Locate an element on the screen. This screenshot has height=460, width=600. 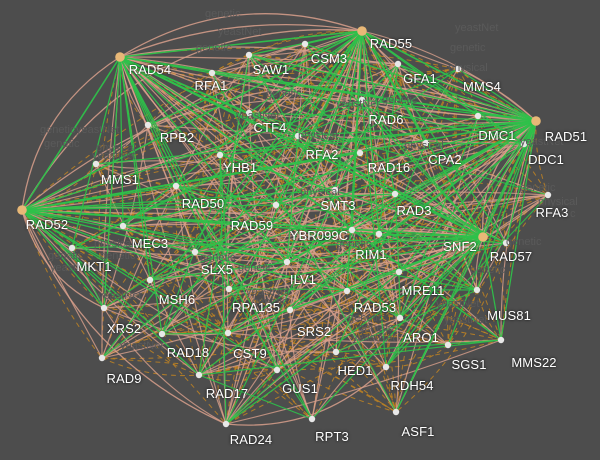
graph-node-sgs1 is located at coordinates (448, 345).